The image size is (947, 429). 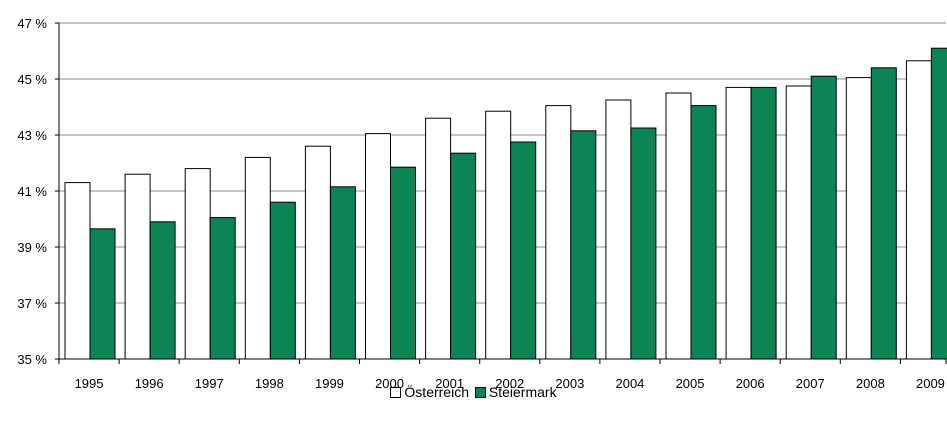 What do you see at coordinates (883, 213) in the screenshot?
I see `bar-steiermark-2008` at bounding box center [883, 213].